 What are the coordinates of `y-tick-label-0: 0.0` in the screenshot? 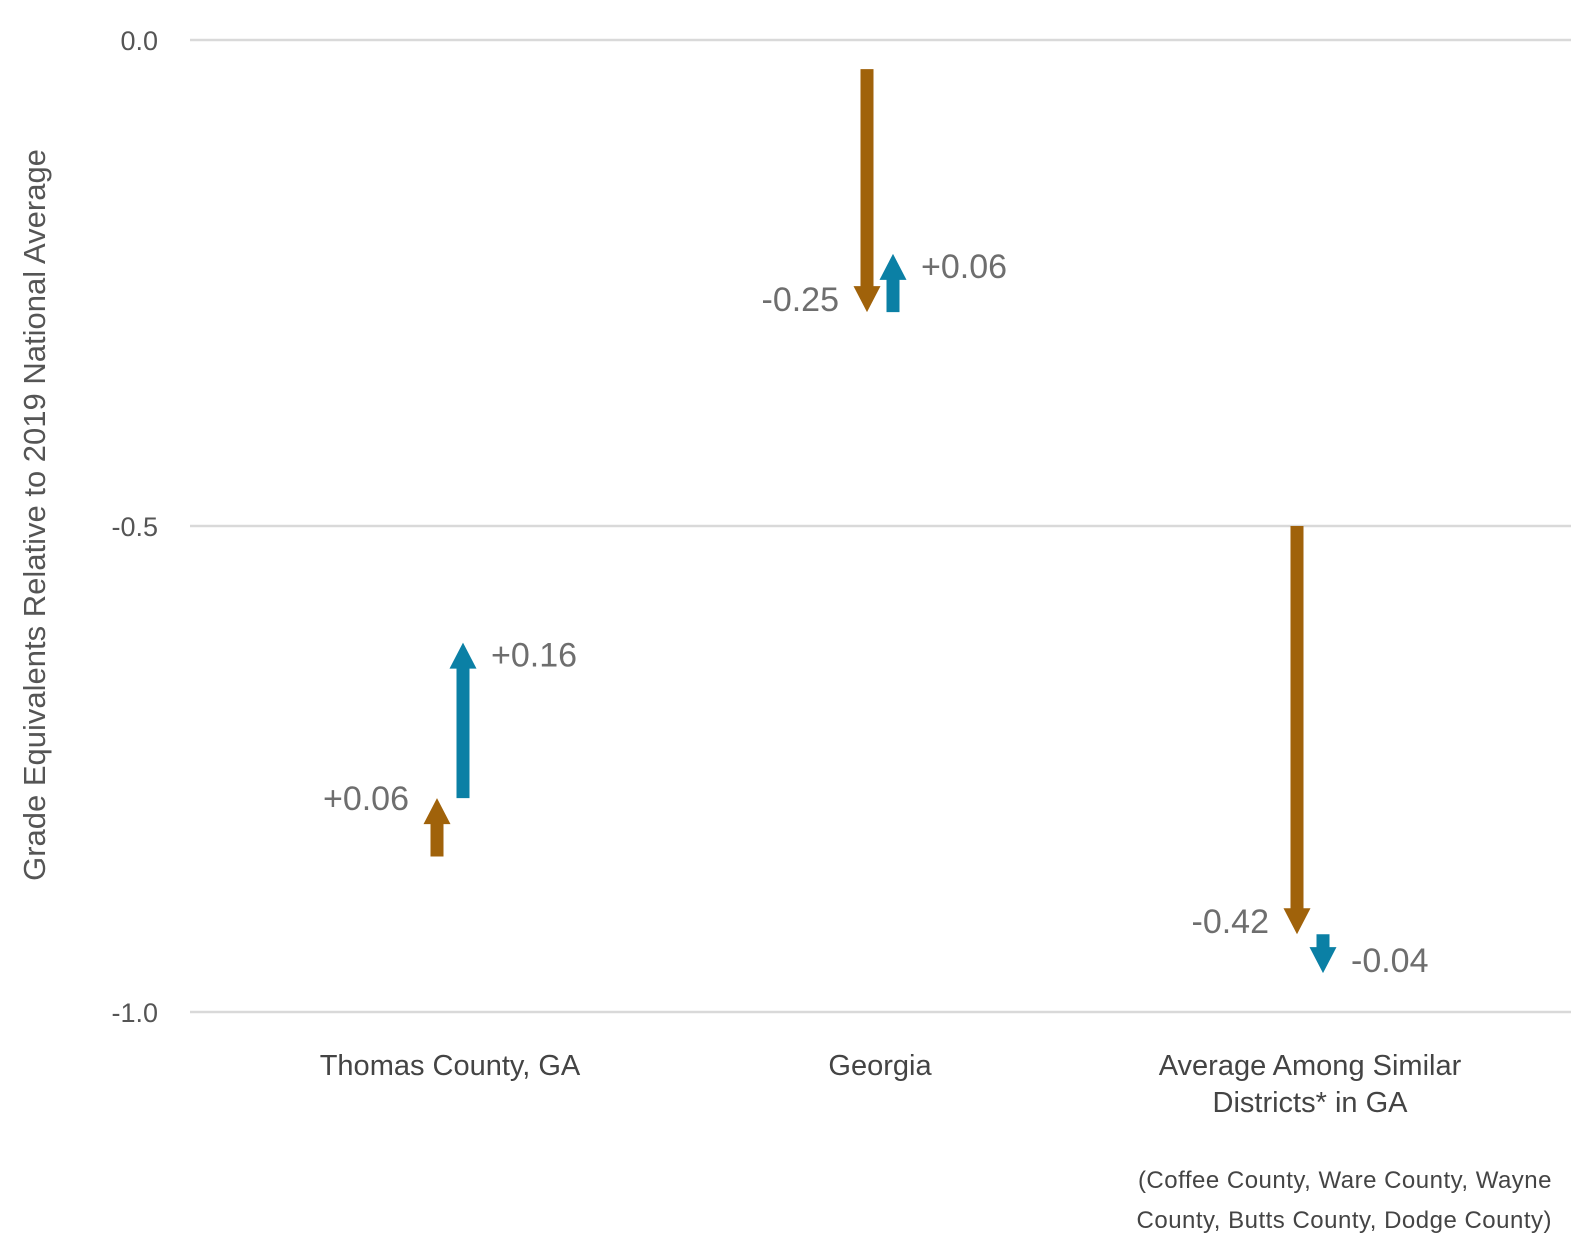 It's located at (139, 41).